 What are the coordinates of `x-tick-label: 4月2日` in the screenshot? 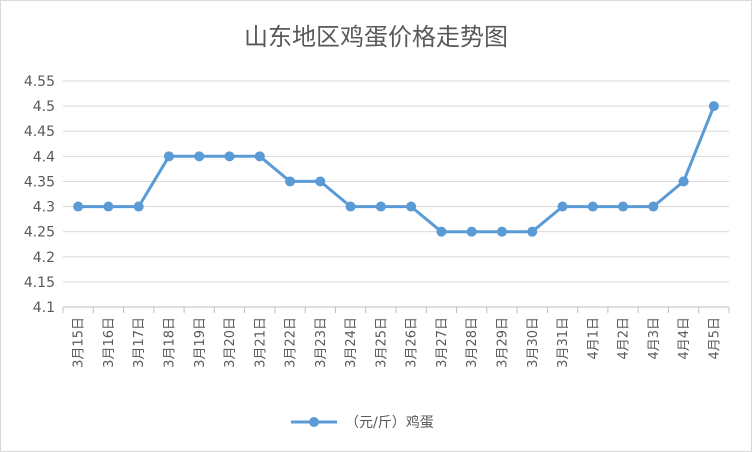 It's located at (624, 338).